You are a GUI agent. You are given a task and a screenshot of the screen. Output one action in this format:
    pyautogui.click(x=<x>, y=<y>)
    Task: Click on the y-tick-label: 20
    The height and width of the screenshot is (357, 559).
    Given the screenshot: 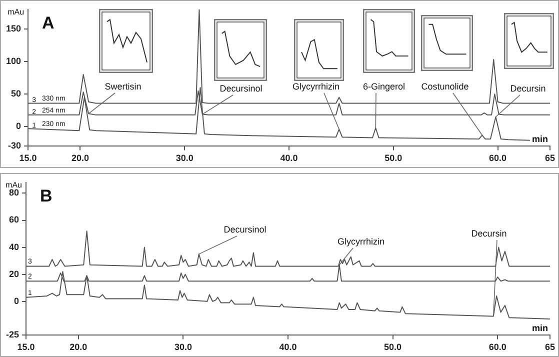 What is the action you would take?
    pyautogui.click(x=14, y=273)
    